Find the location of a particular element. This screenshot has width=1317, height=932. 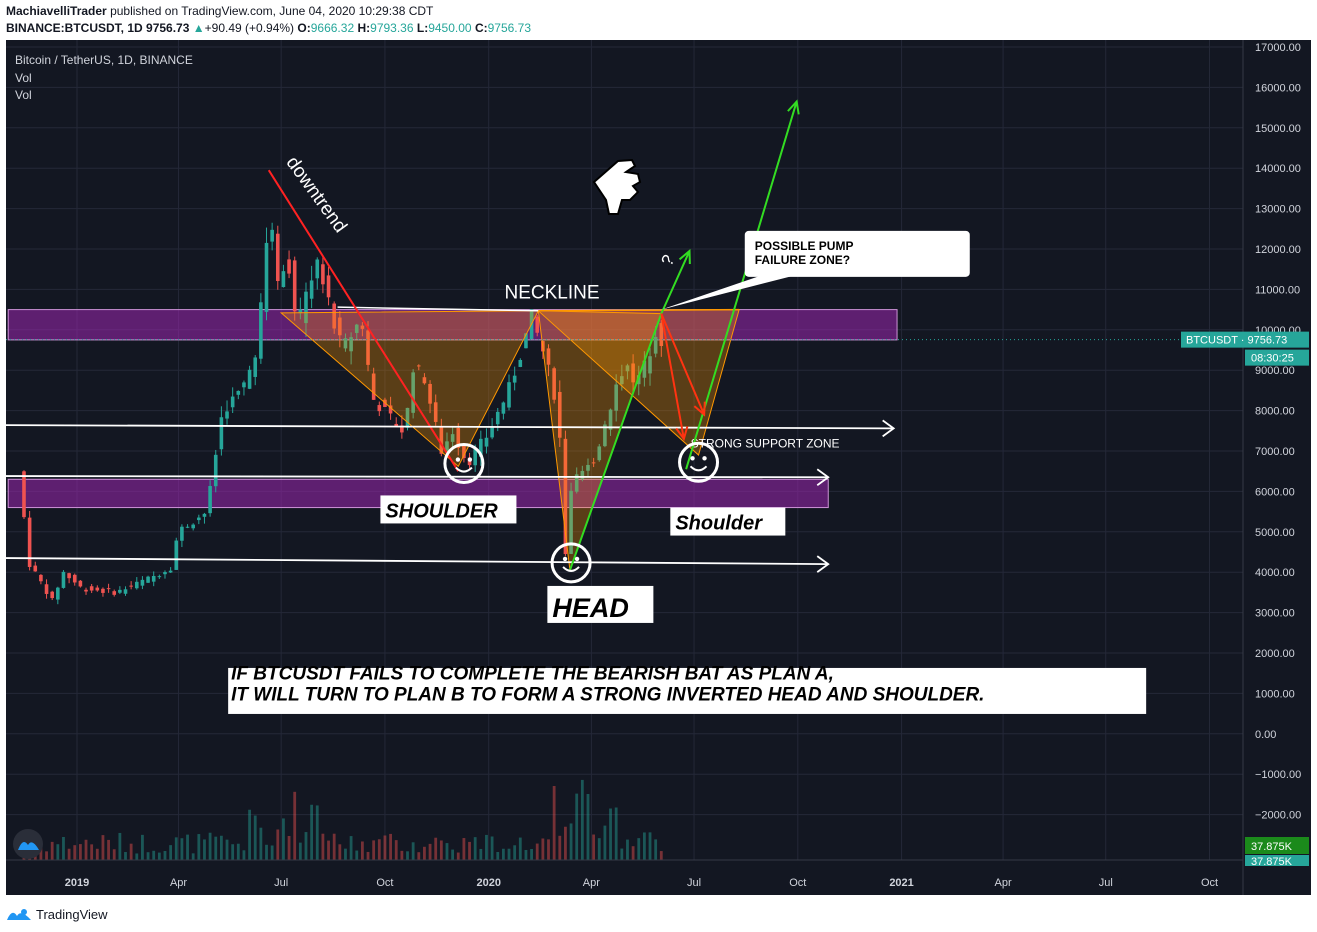

shoulder-right-label-box is located at coordinates (728, 521).